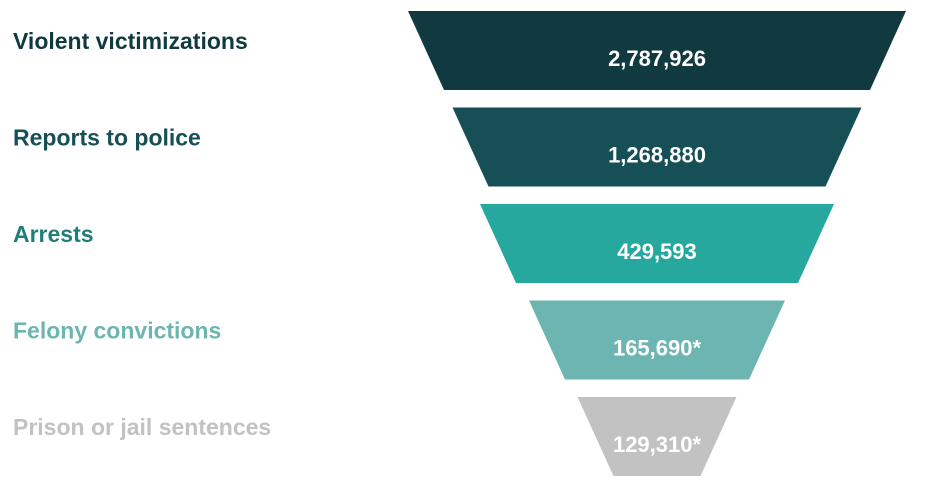 The image size is (950, 489). Describe the element at coordinates (657, 444) in the screenshot. I see `funnel-value-label: 129,310*` at that location.